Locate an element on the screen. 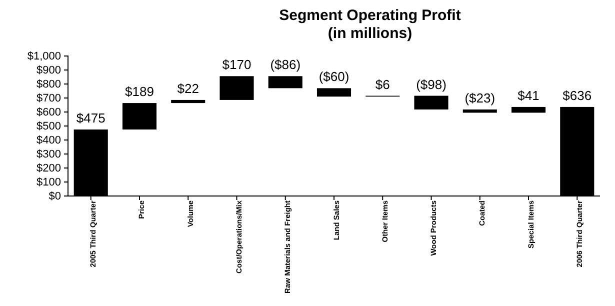  y-tick-label: $100 is located at coordinates (48, 182).